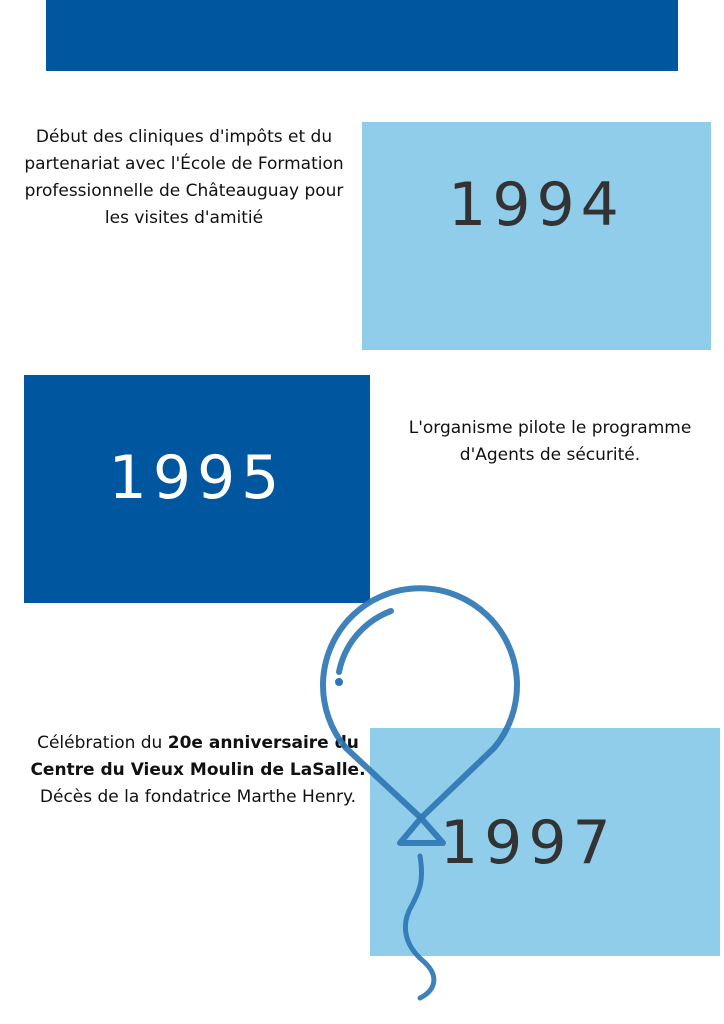  I want to click on balloon-highlight, so click(365, 641).